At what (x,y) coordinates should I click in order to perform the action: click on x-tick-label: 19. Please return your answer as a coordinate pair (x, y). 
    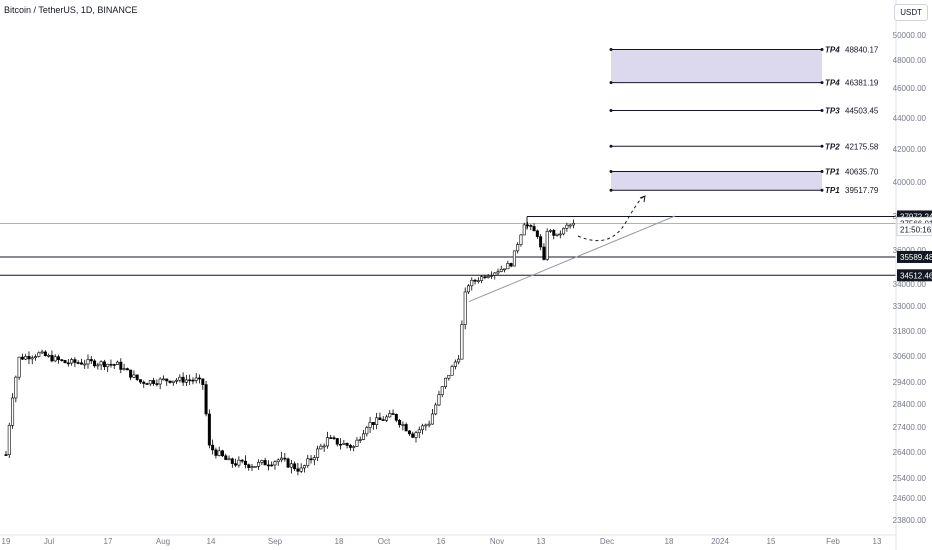
    Looking at the image, I should click on (6, 541).